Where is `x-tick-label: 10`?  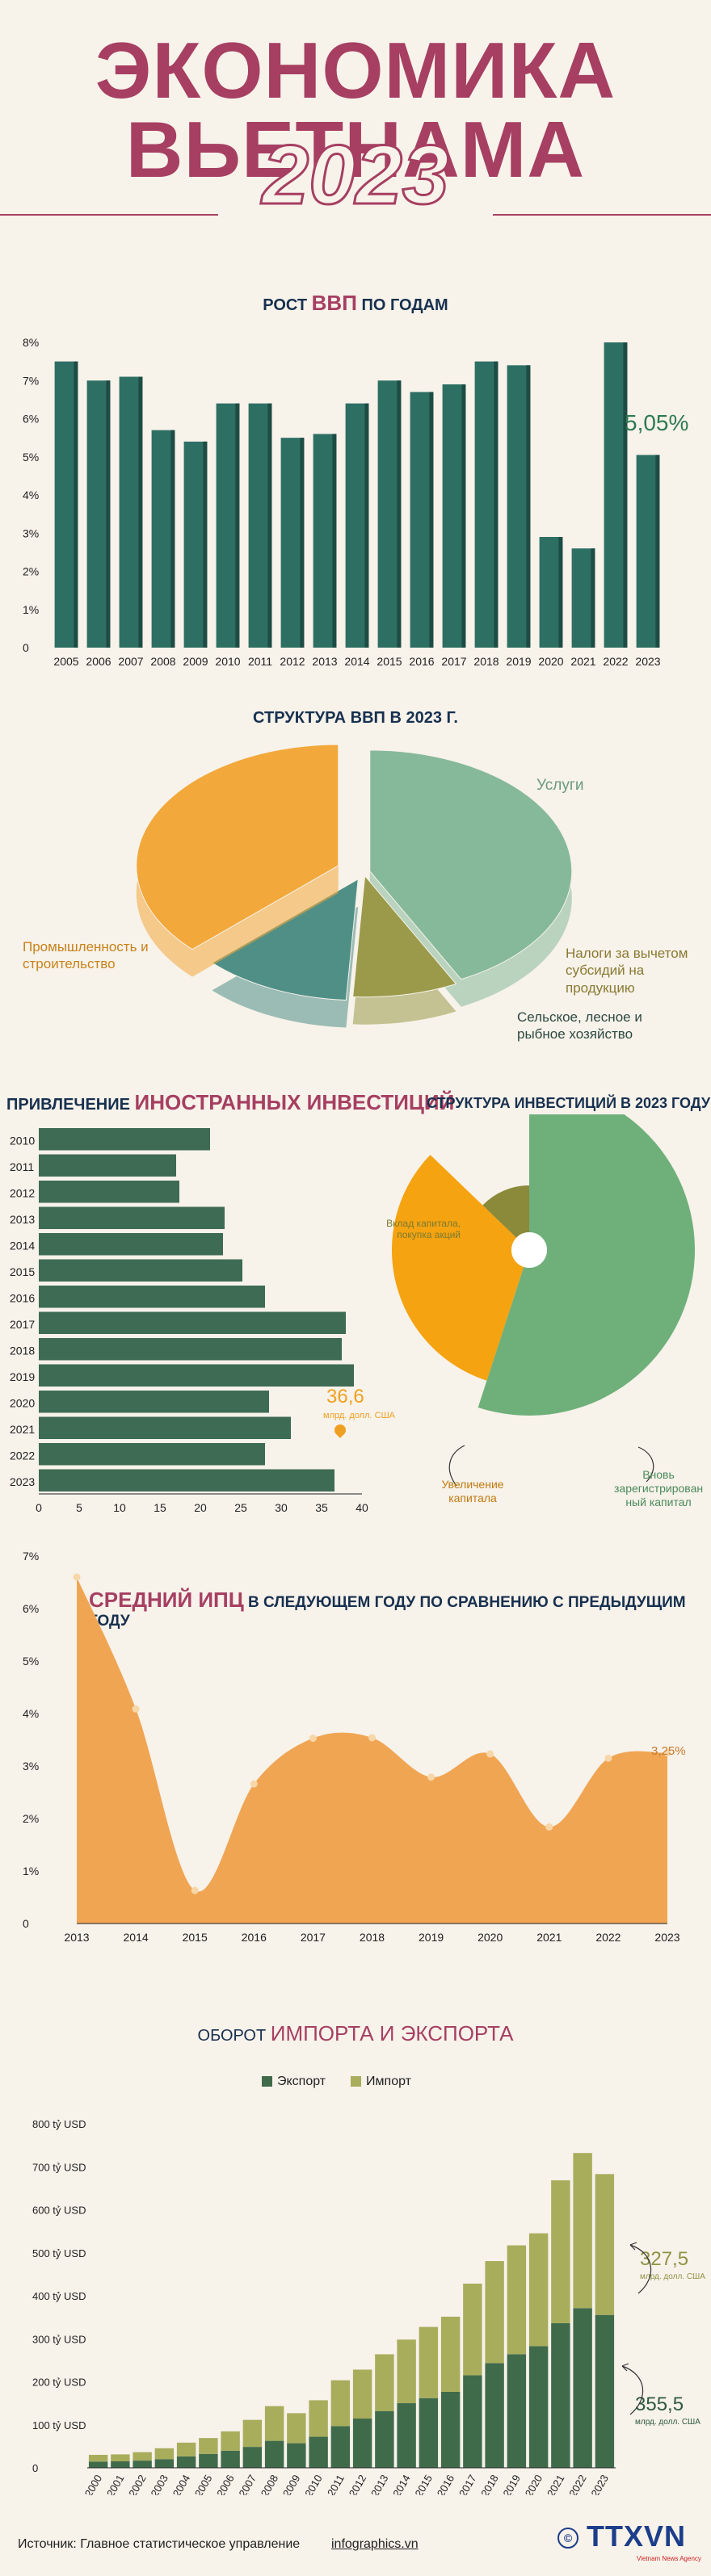
x-tick-label: 10 is located at coordinates (120, 1507).